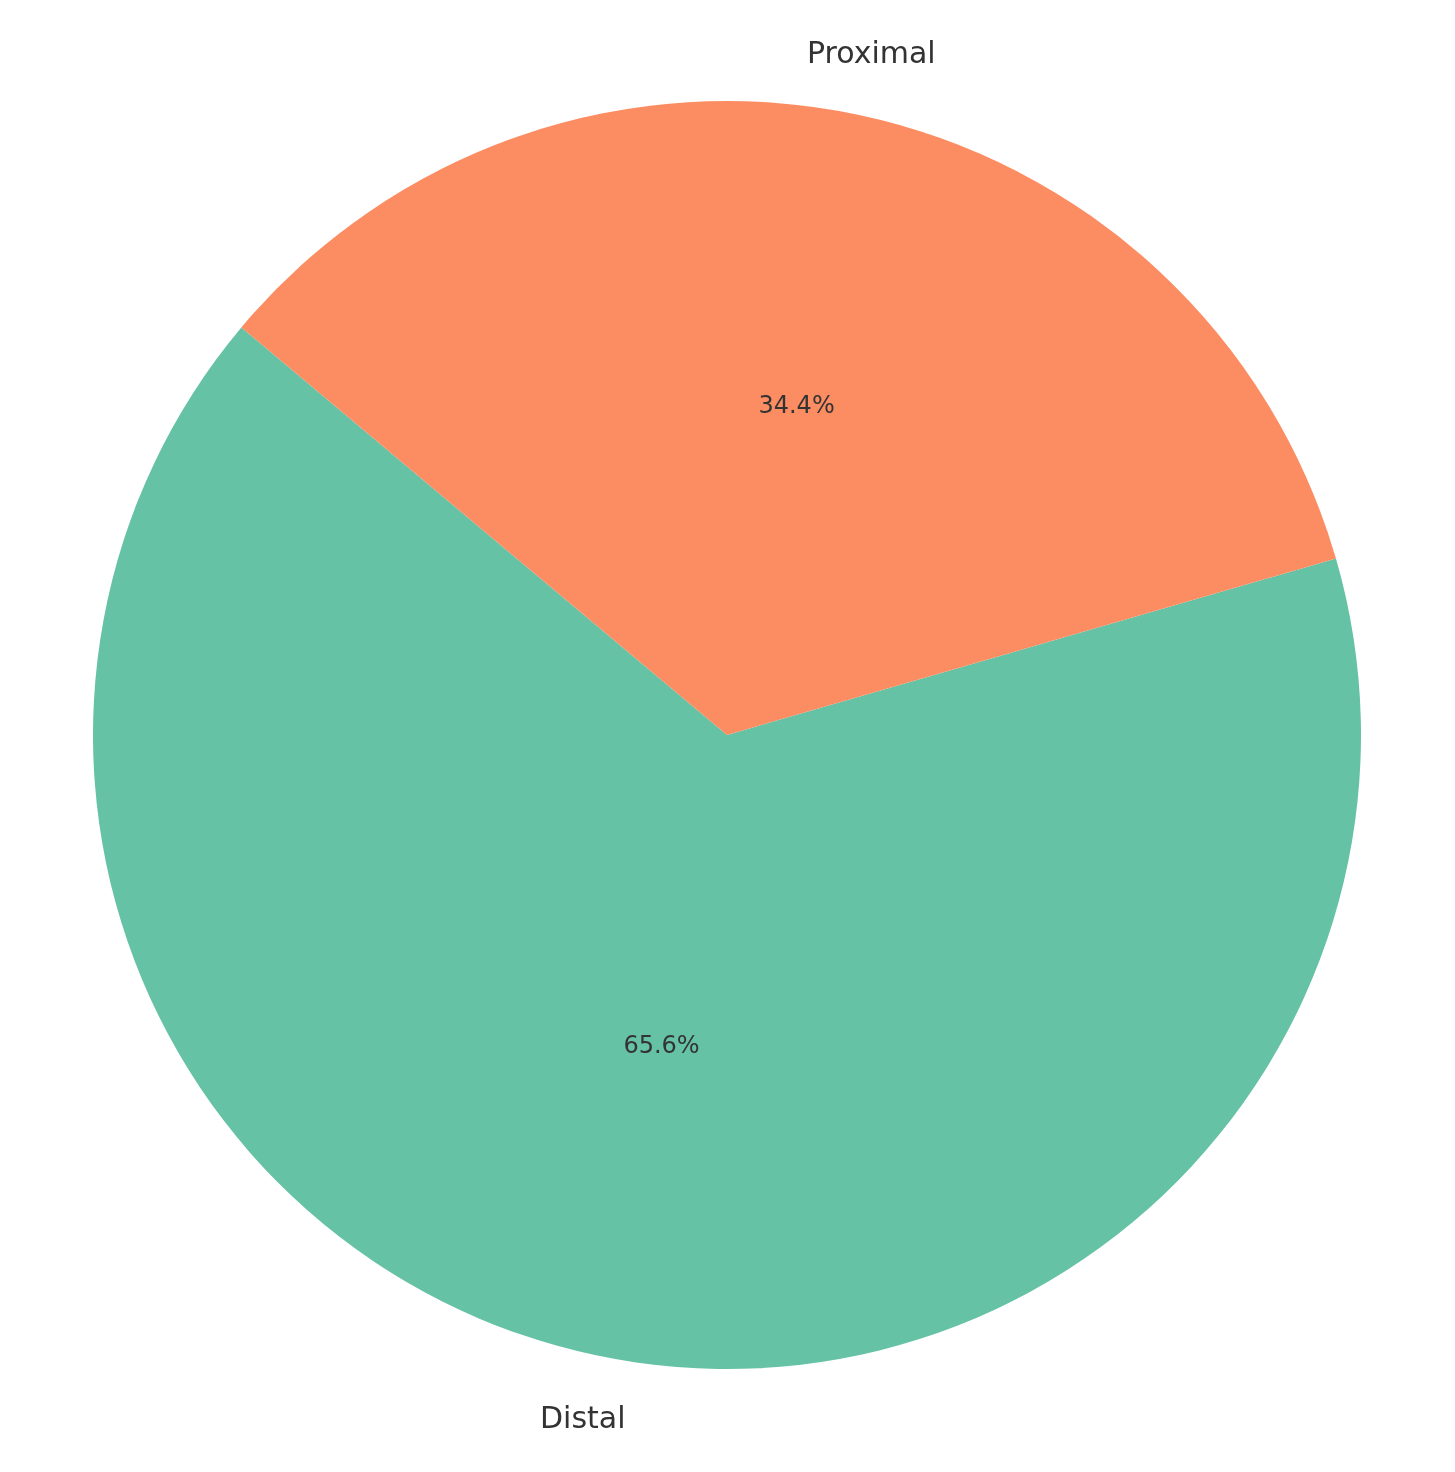  What do you see at coordinates (871, 52) in the screenshot?
I see `slice-label: Proximal` at bounding box center [871, 52].